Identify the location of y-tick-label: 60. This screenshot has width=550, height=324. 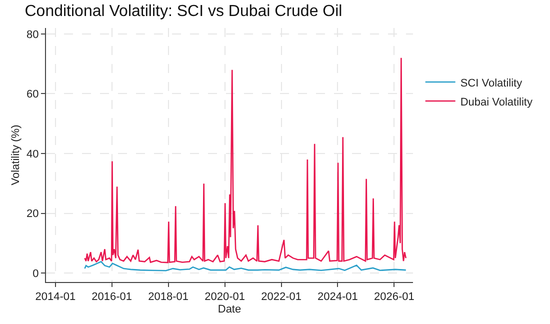
(32, 94).